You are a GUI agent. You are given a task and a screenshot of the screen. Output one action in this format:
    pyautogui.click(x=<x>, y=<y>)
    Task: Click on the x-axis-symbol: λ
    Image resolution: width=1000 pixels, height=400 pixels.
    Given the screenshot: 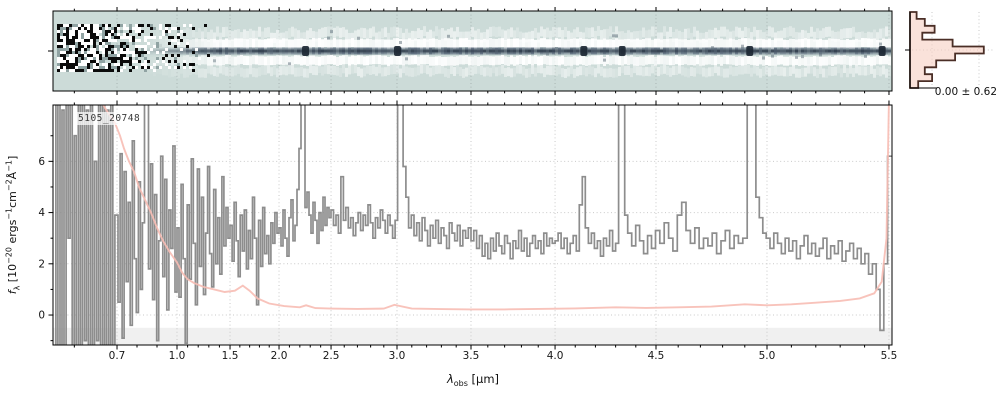 What is the action you would take?
    pyautogui.click(x=450, y=378)
    